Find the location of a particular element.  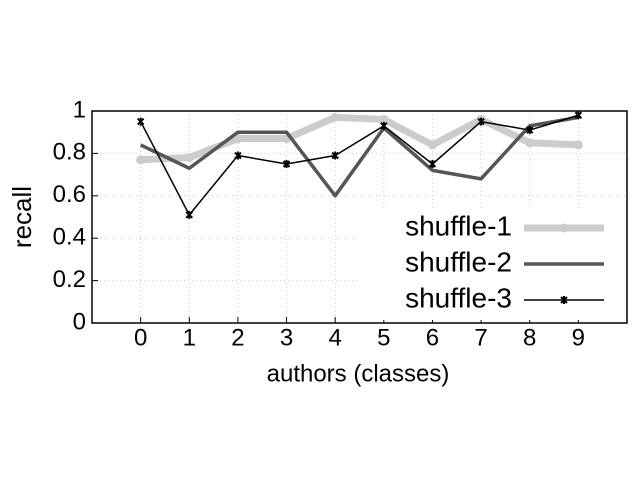

x-tick-label: 6 is located at coordinates (432, 337).